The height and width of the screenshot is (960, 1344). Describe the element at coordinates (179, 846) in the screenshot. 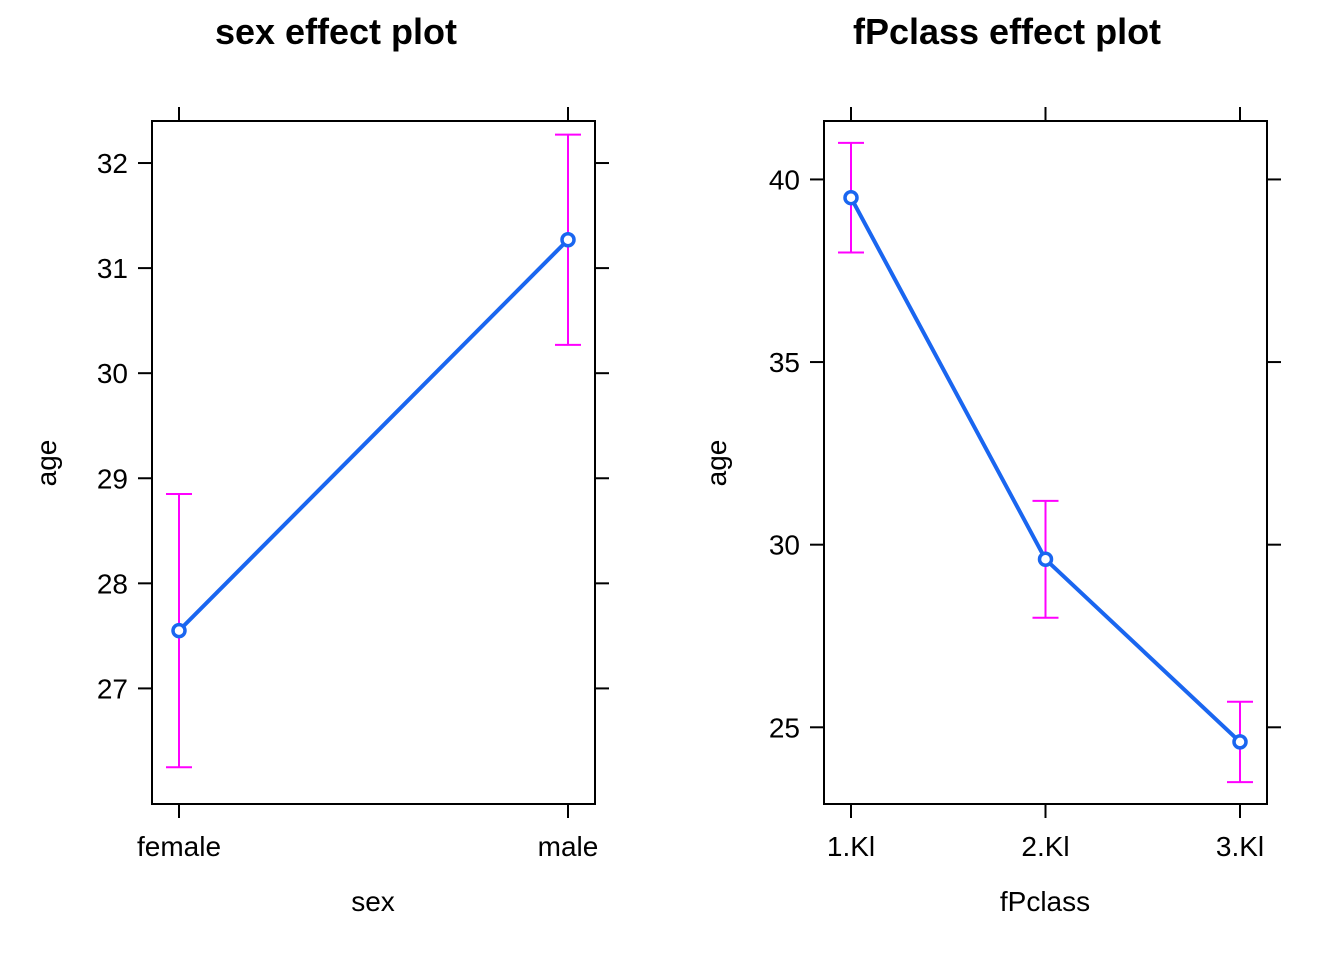

I see `x-tick-label: female` at that location.